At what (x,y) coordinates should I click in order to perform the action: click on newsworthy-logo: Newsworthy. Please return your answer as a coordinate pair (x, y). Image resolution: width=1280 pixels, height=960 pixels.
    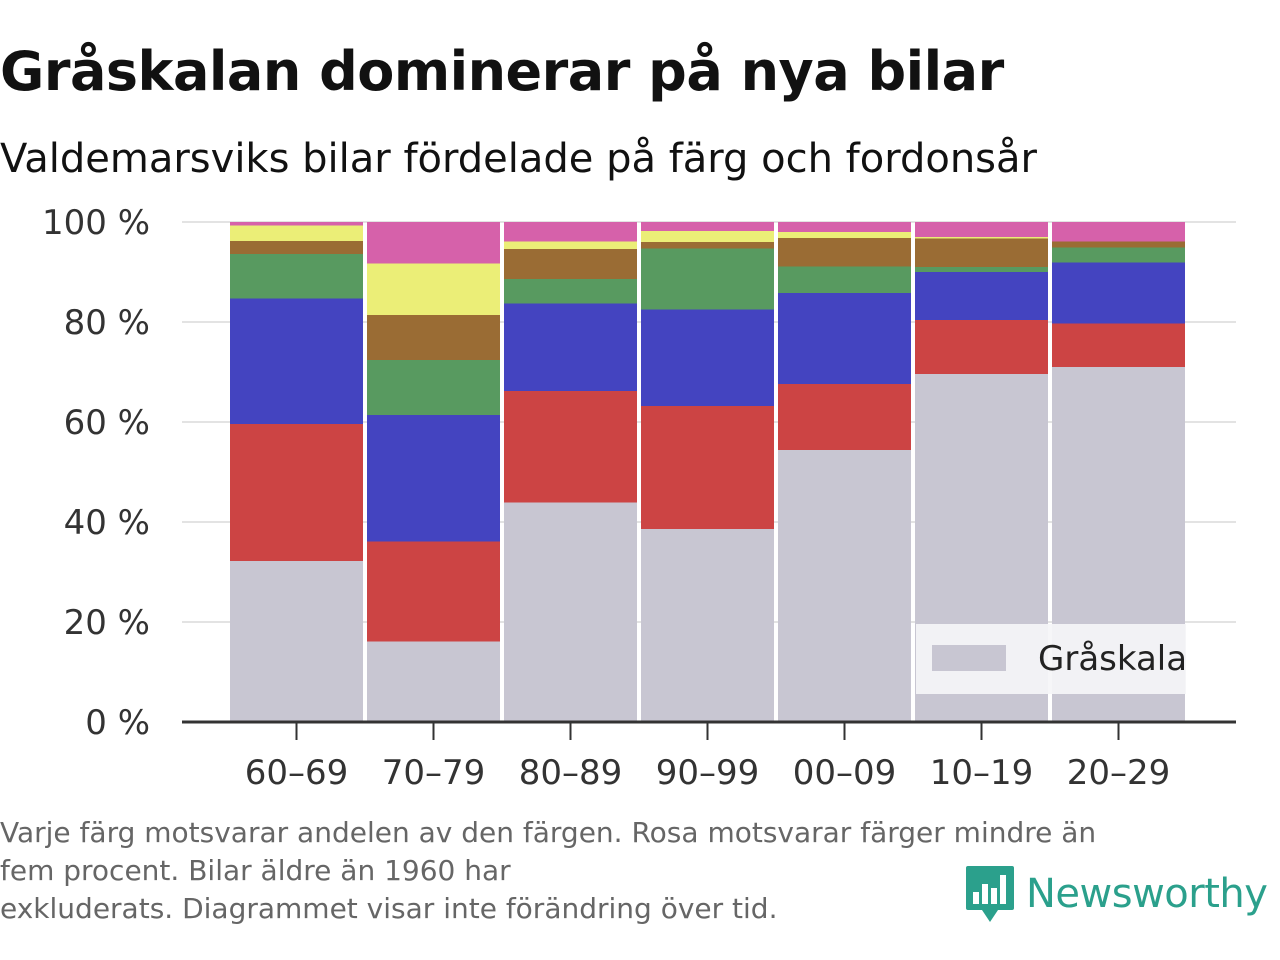
    Looking at the image, I should click on (1116, 894).